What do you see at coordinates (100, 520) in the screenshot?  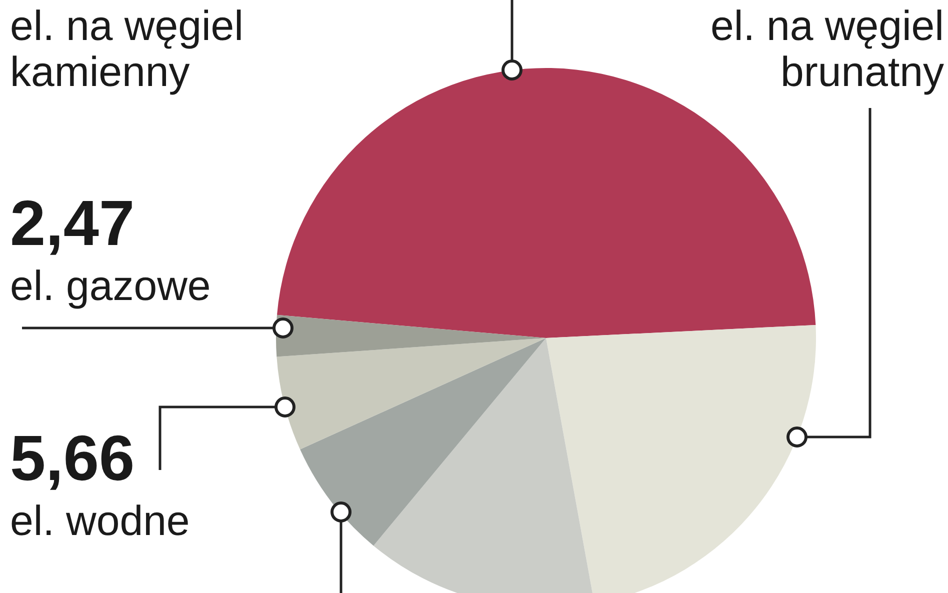 I see `slice-label: el. wodne` at bounding box center [100, 520].